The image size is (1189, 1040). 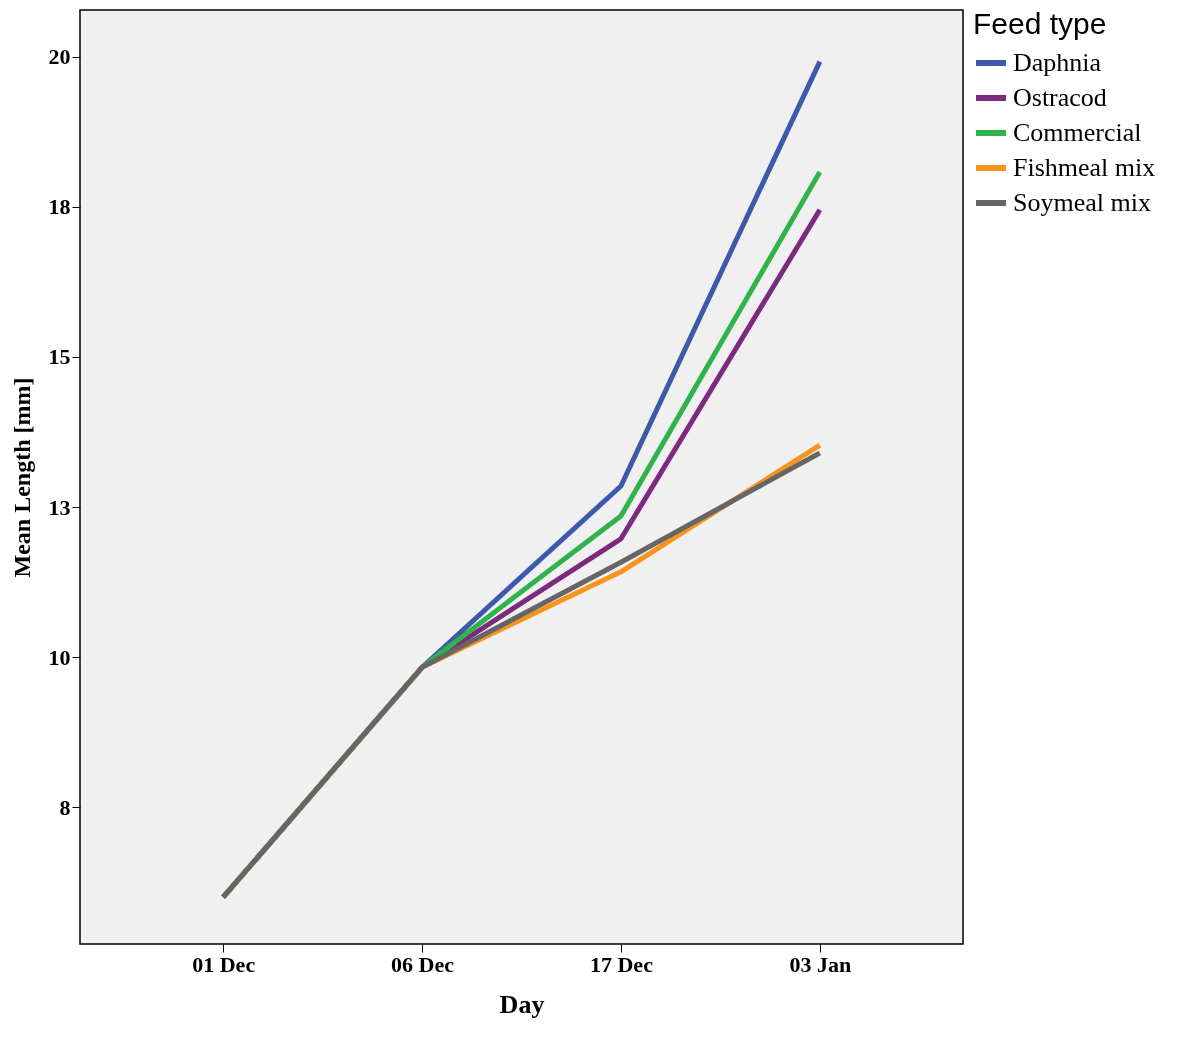 What do you see at coordinates (59, 357) in the screenshot?
I see `y-tick-label: 15` at bounding box center [59, 357].